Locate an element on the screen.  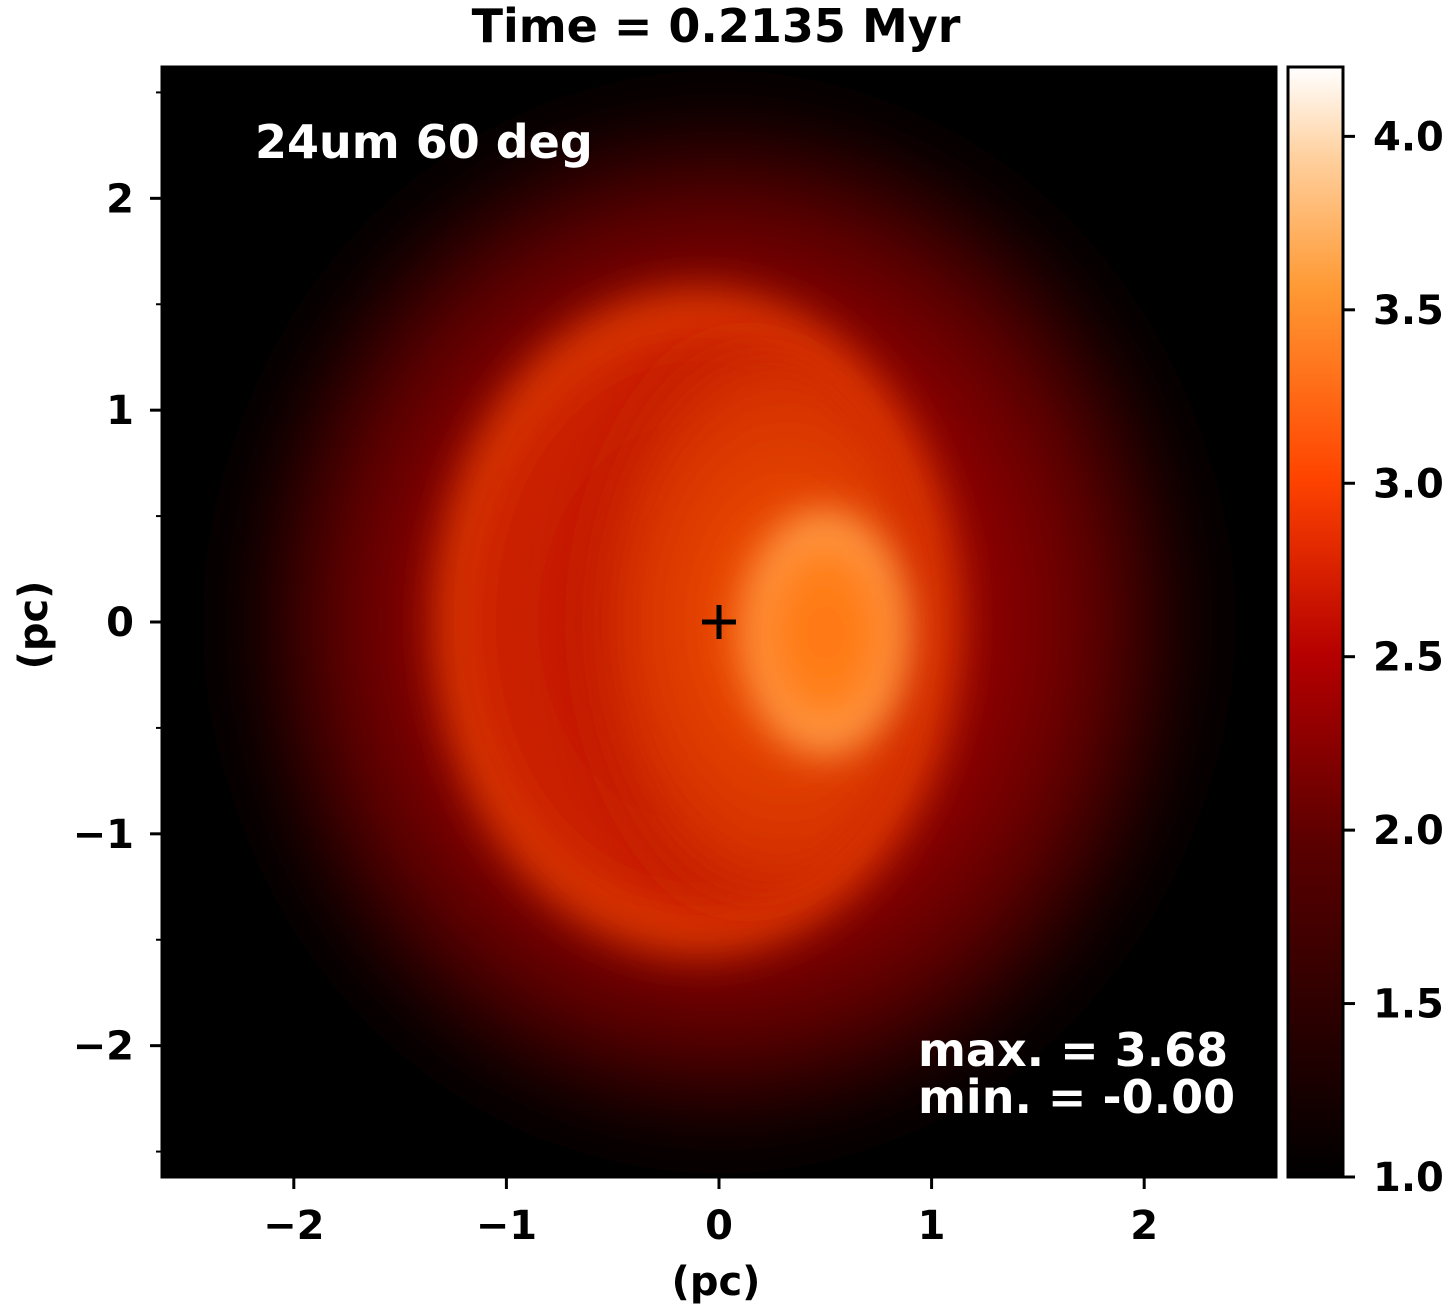
x-tick-label: 1 is located at coordinates (932, 1226).